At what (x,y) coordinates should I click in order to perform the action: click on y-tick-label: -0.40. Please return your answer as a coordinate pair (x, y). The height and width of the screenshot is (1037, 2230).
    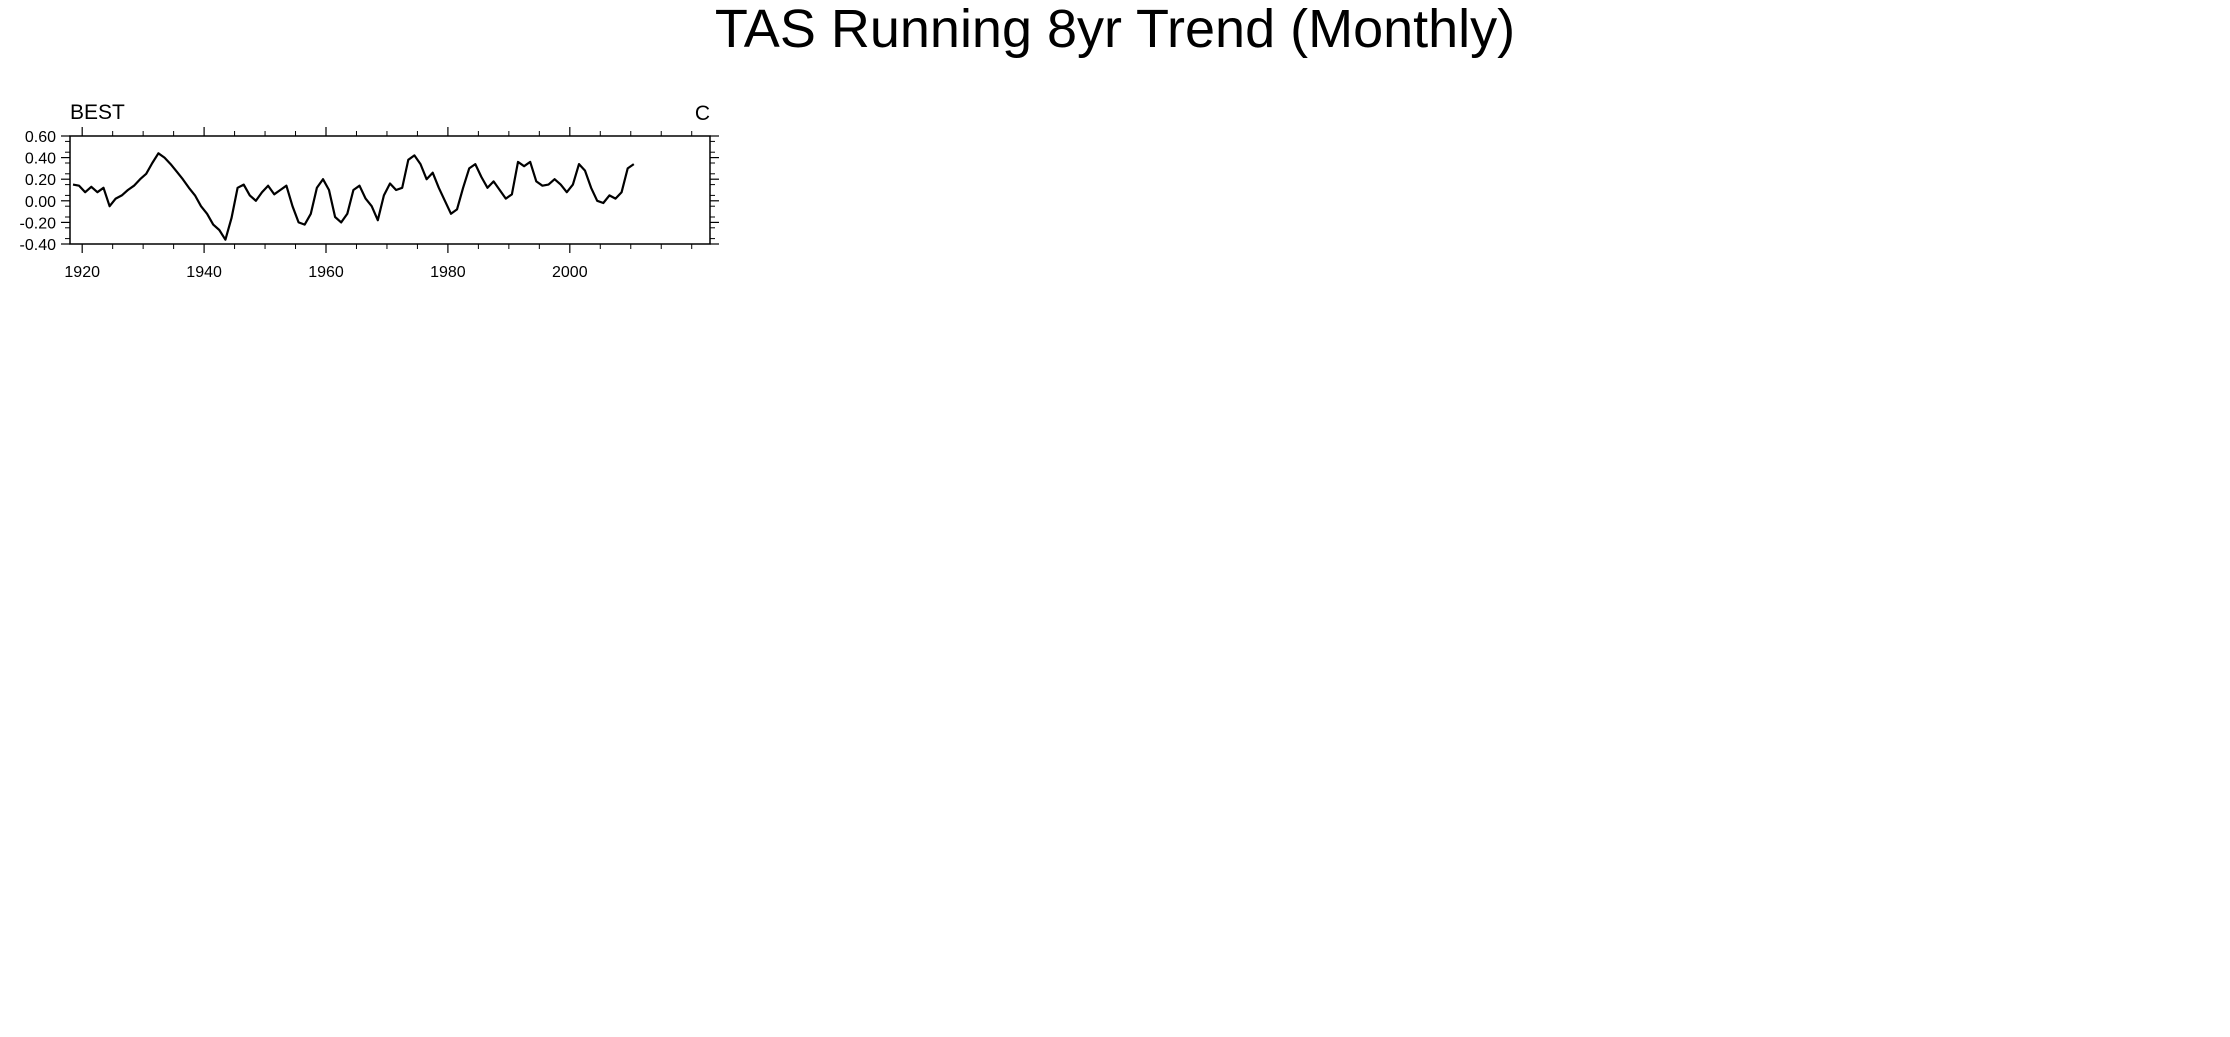
    Looking at the image, I should click on (38, 245).